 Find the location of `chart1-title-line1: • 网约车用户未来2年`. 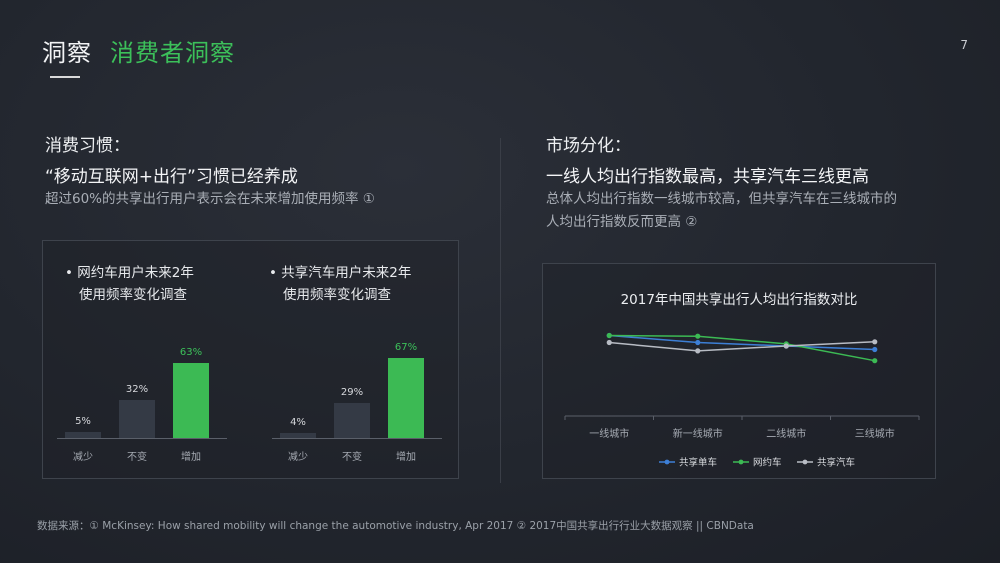

chart1-title-line1: • 网约车用户未来2年 is located at coordinates (129, 273).